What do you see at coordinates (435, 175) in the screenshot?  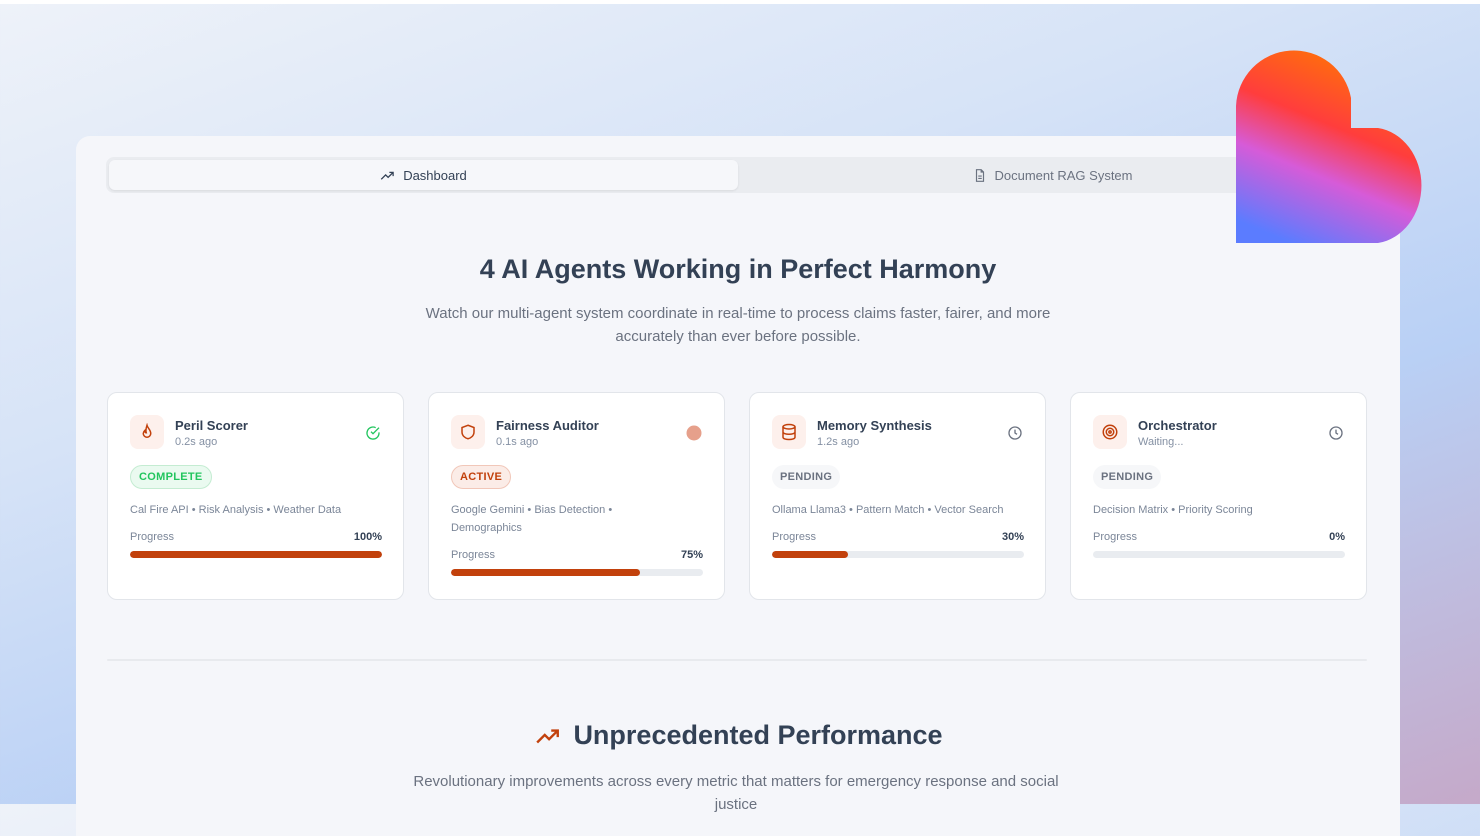 I see `tab-label: Dashboard` at bounding box center [435, 175].